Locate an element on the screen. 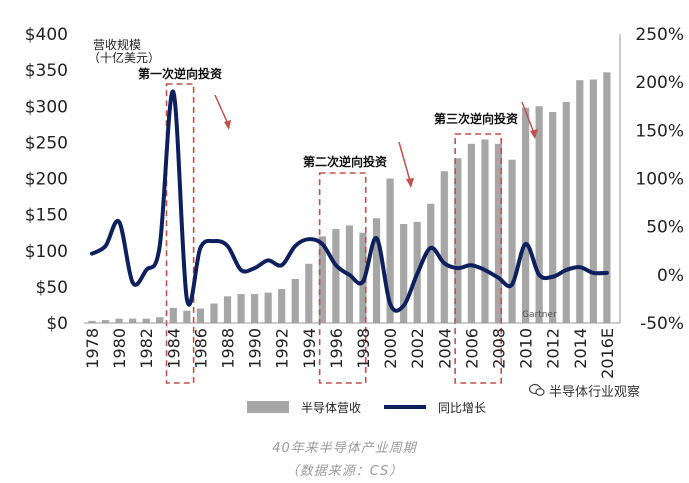 The image size is (689, 483). arrow-second is located at coordinates (406, 164).